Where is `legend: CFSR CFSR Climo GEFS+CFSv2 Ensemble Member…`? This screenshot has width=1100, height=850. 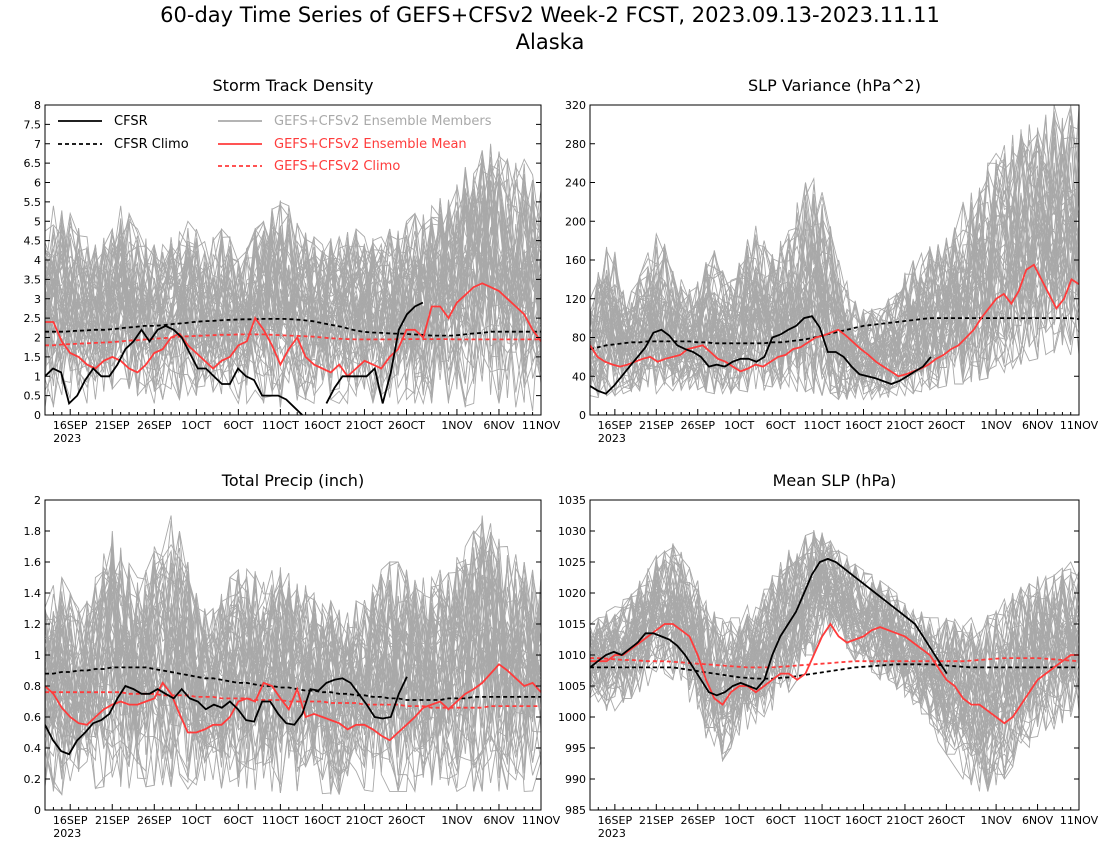 legend: CFSR CFSR Climo GEFS+CFSv2 Ensemble Member… is located at coordinates (275, 144).